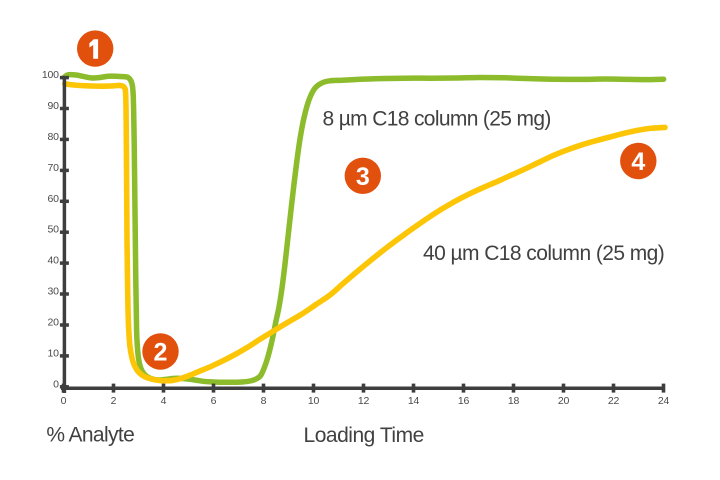 The height and width of the screenshot is (480, 720). Describe the element at coordinates (664, 401) in the screenshot. I see `svg-text: 24` at that location.